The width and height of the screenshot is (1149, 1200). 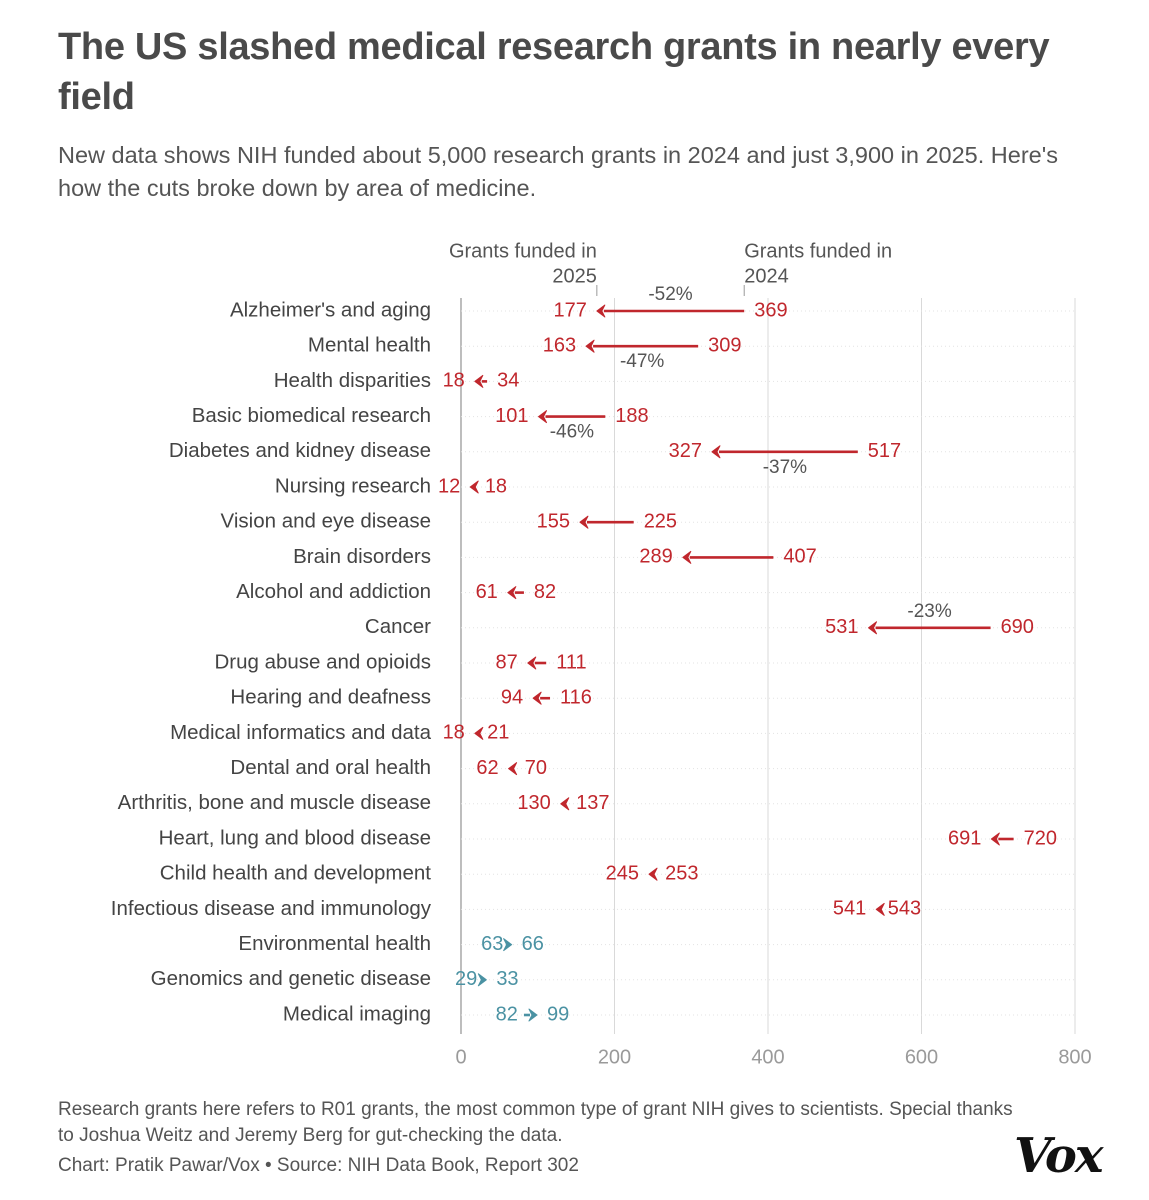 What do you see at coordinates (326, 521) in the screenshot?
I see `category-label: Vision and eye disease` at bounding box center [326, 521].